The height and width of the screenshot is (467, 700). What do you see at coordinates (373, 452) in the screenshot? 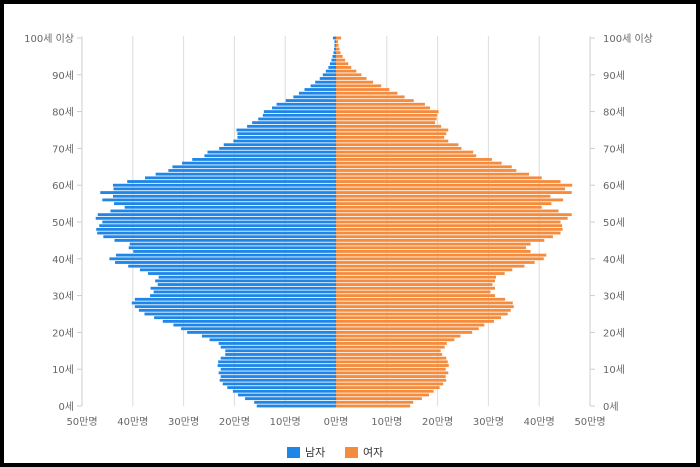
I see `legend-label-female: 여자` at bounding box center [373, 452].